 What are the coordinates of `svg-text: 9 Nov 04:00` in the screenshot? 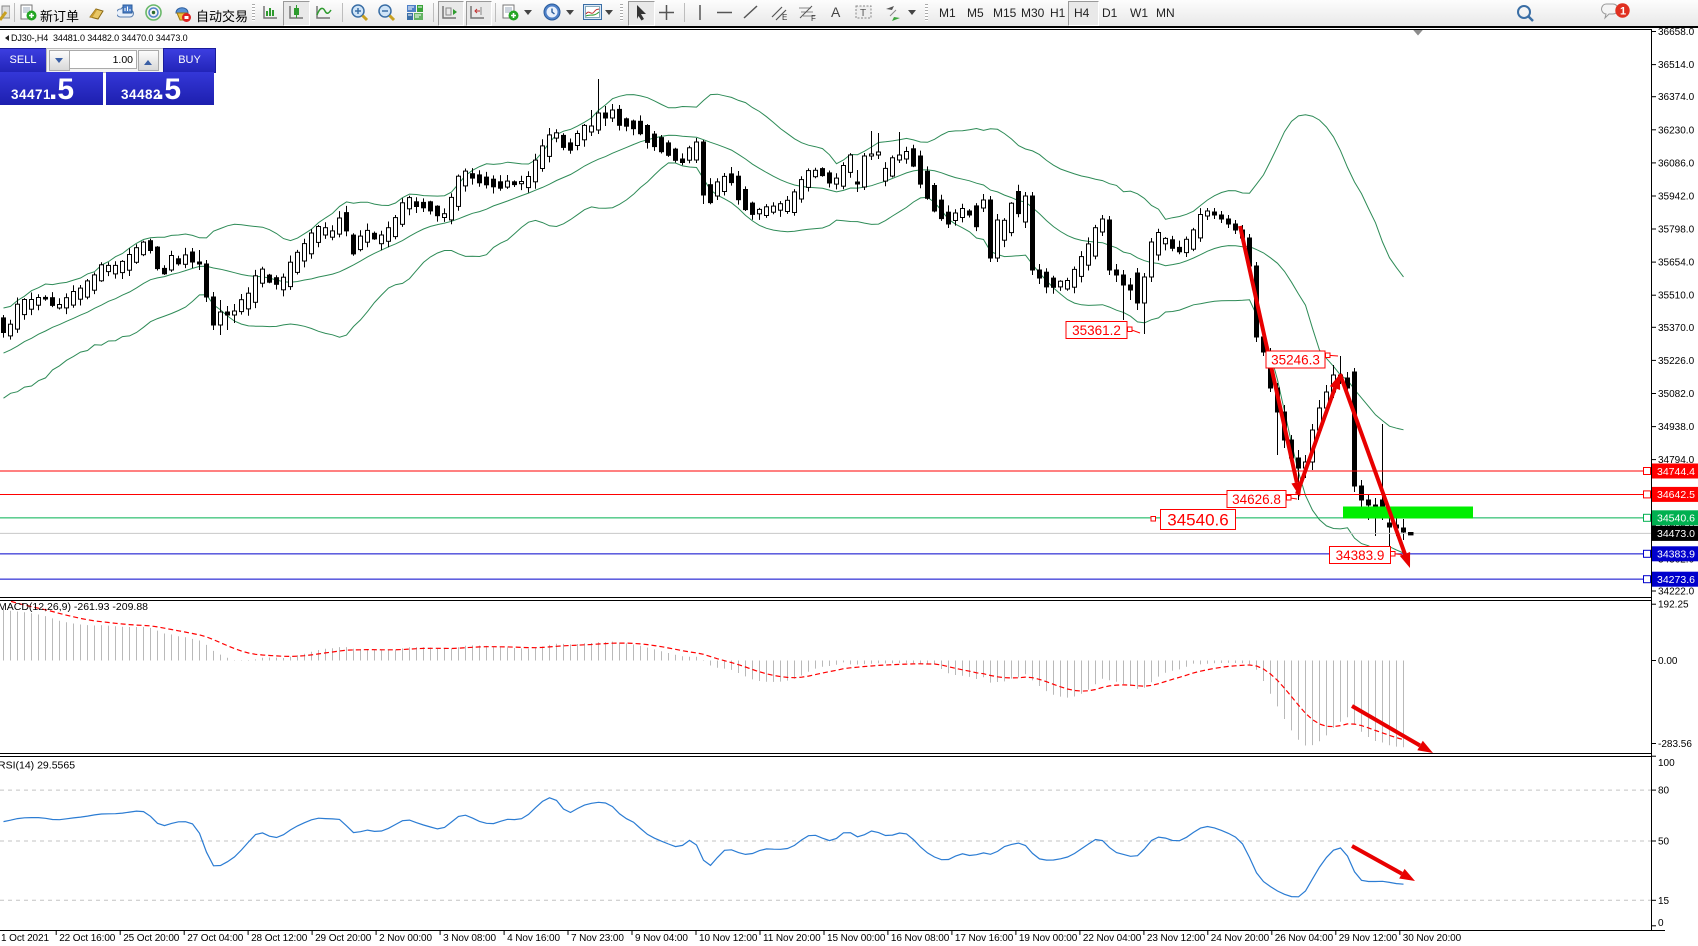 It's located at (661, 938).